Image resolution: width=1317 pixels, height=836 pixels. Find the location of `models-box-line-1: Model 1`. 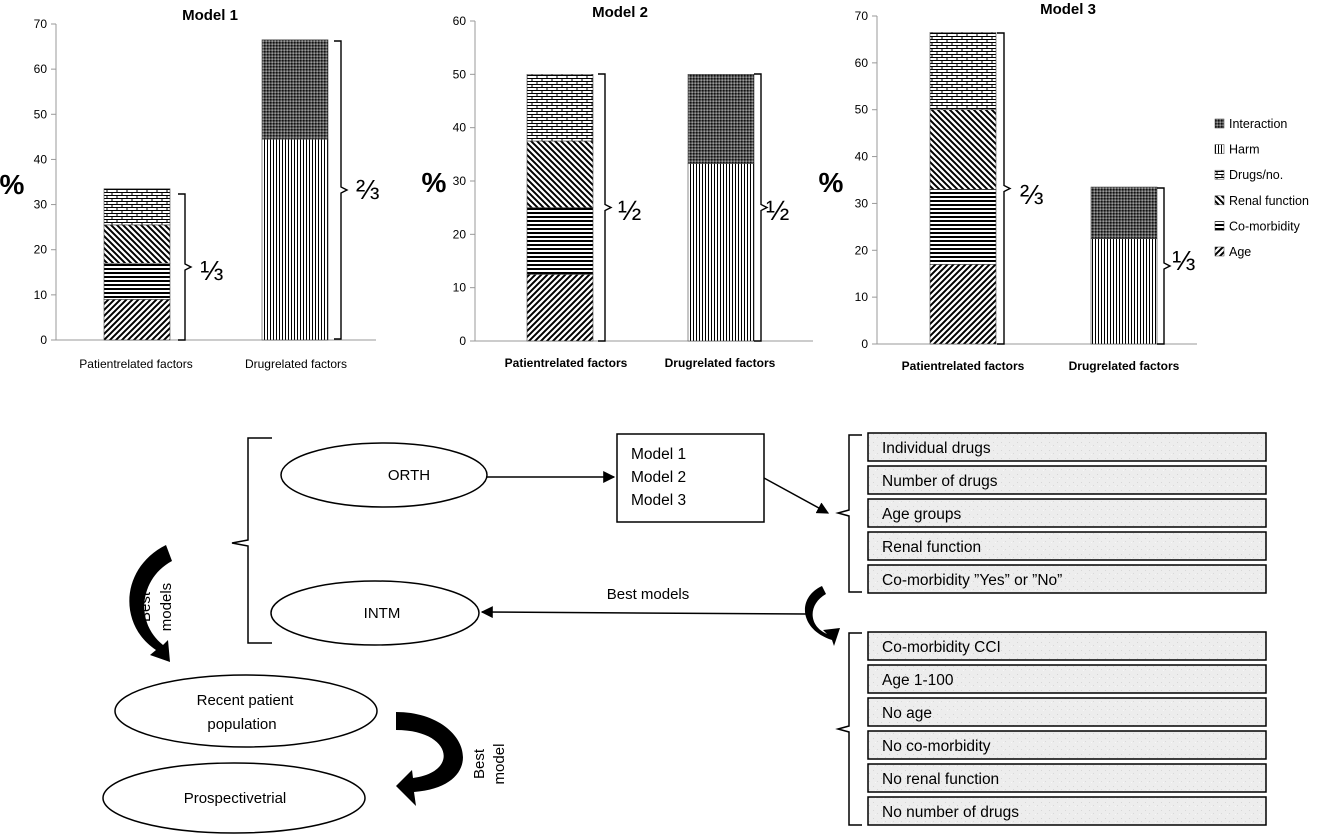

models-box-line-1: Model 1 is located at coordinates (658, 454).